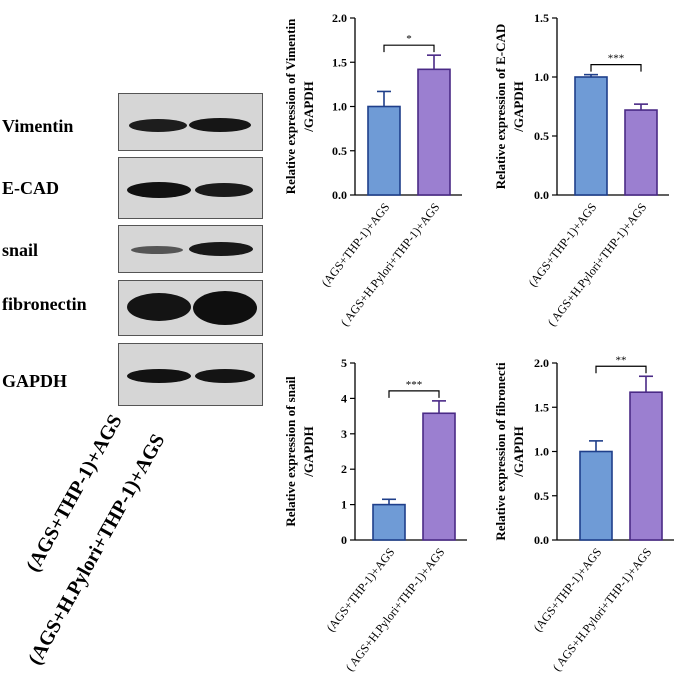  Describe the element at coordinates (30, 188) in the screenshot. I see `blot-label-ecad: E-CAD` at that location.